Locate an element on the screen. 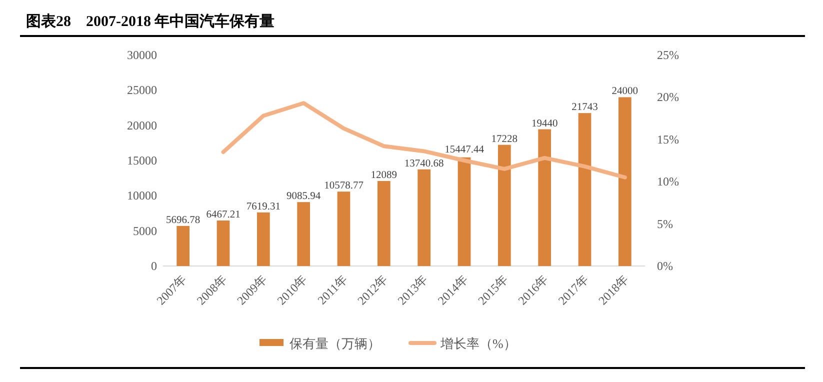 This screenshot has width=823, height=382. legend-label: 保有量（万辆） is located at coordinates (335, 343).